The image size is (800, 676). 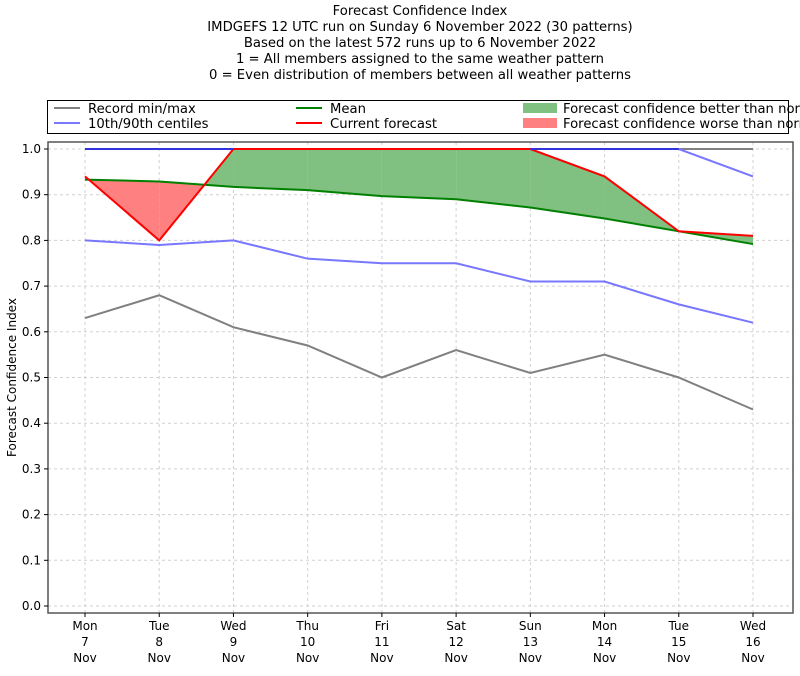 What do you see at coordinates (31, 332) in the screenshot?
I see `y-tick-label: 0.6` at bounding box center [31, 332].